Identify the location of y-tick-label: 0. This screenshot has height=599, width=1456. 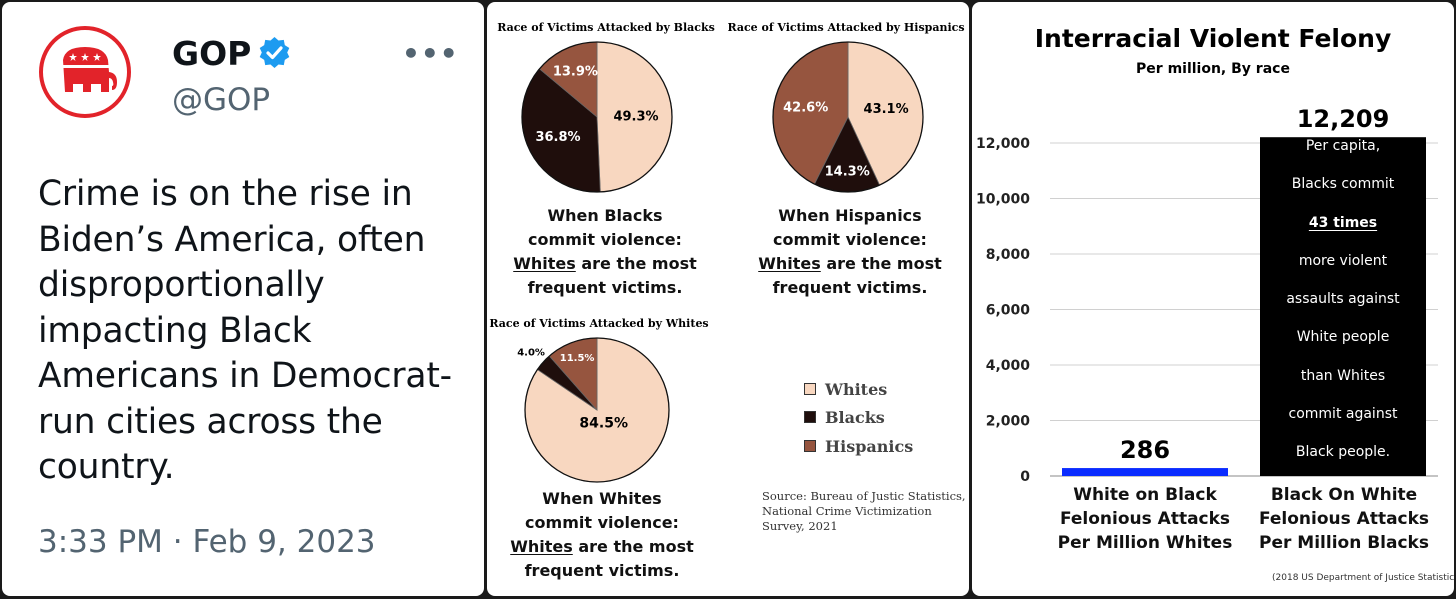
(1025, 477).